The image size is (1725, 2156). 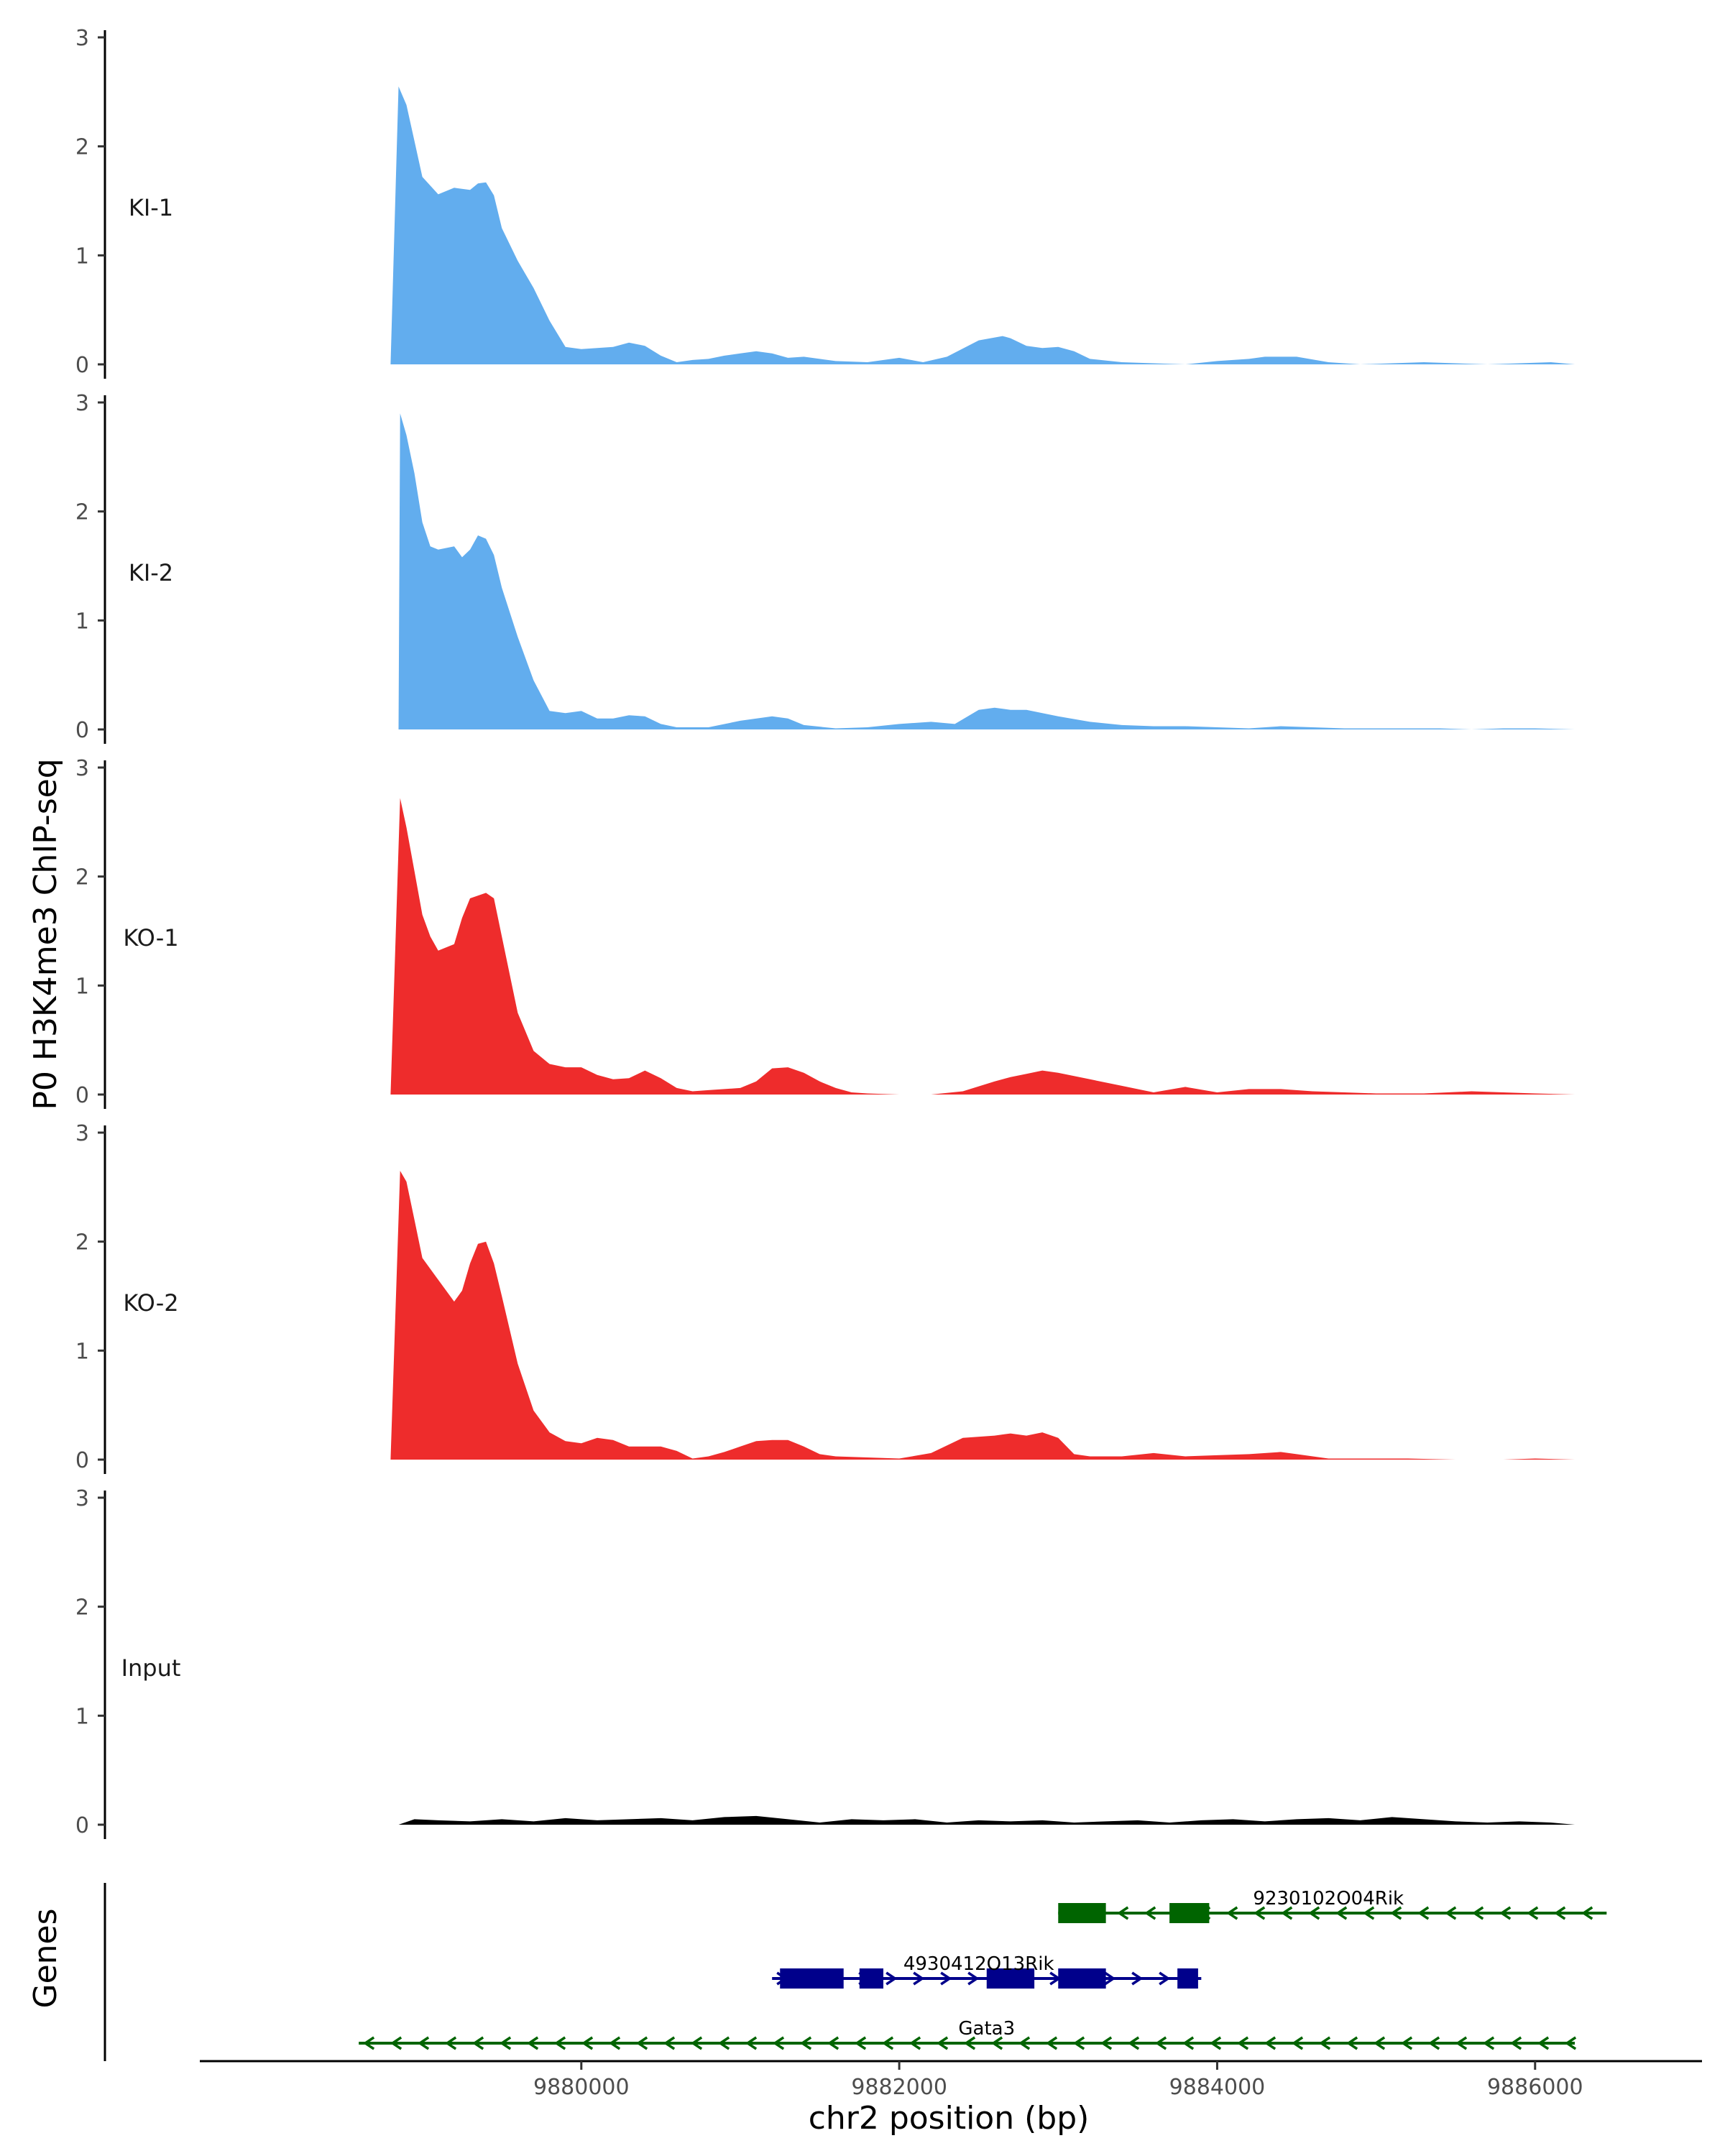 I want to click on track-input: 0 1 2 3 Input, so click(x=825, y=1663).